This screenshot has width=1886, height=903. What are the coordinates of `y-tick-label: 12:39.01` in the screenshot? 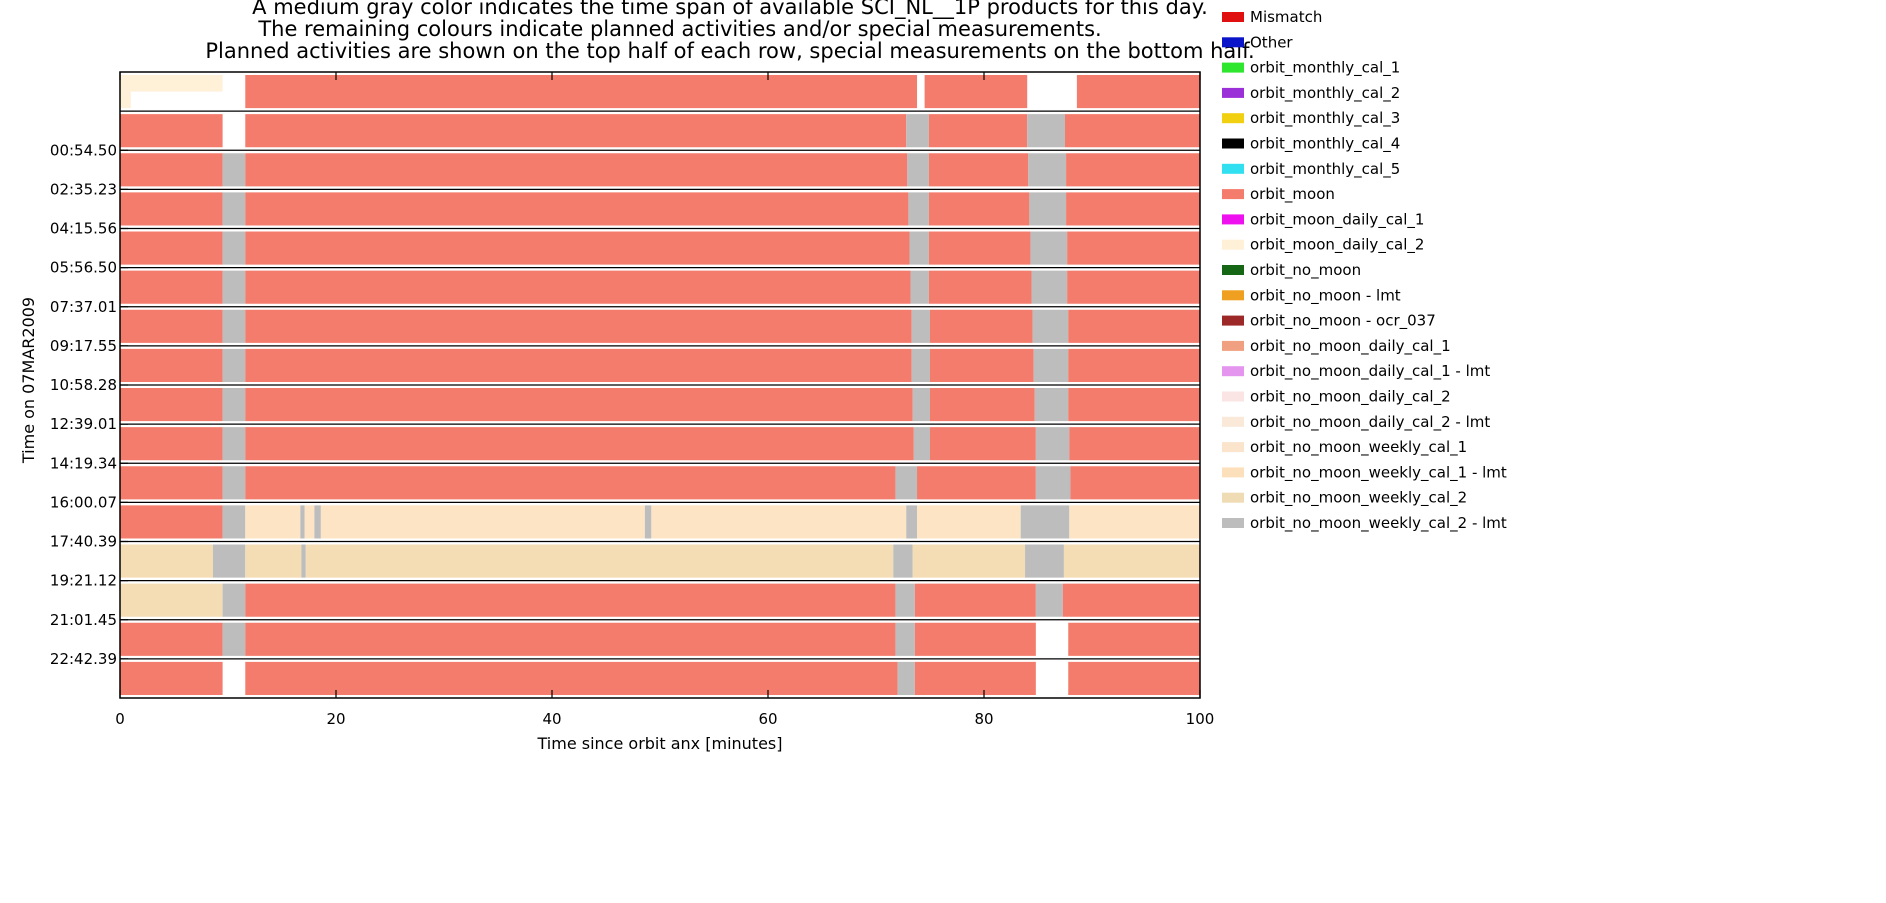 It's located at (83, 424).